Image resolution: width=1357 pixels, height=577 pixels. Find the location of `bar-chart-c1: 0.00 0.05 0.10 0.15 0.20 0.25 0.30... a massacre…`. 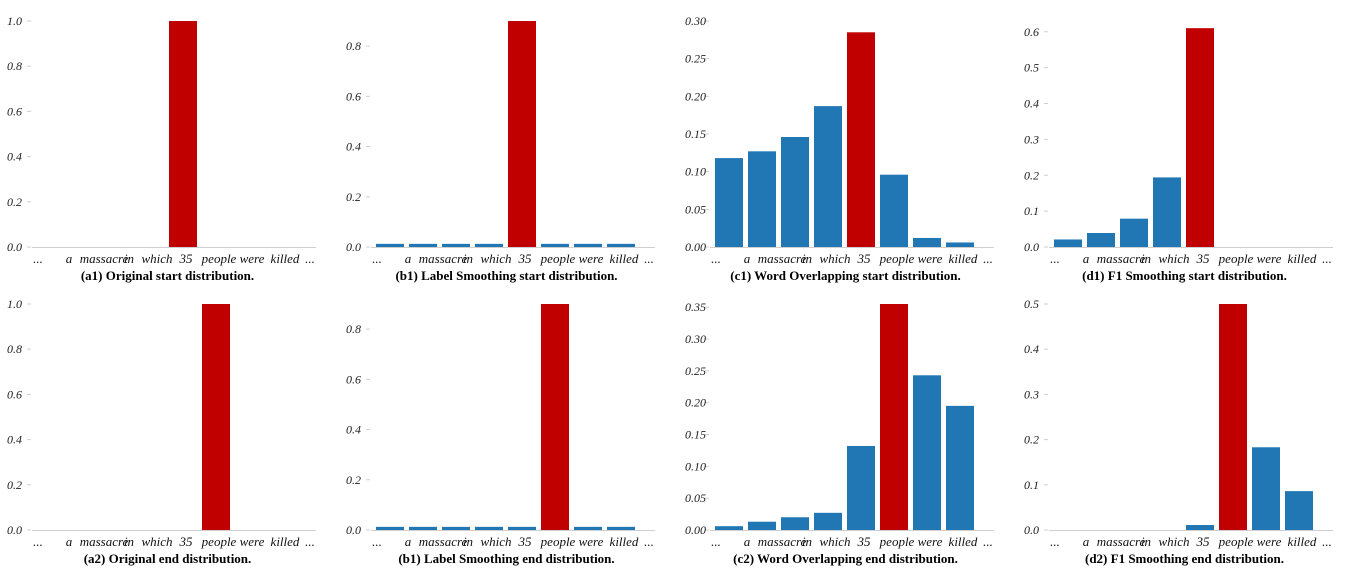

bar-chart-c1: 0.00 0.05 0.10 0.15 0.20 0.25 0.30... a massacre… is located at coordinates (839, 140).